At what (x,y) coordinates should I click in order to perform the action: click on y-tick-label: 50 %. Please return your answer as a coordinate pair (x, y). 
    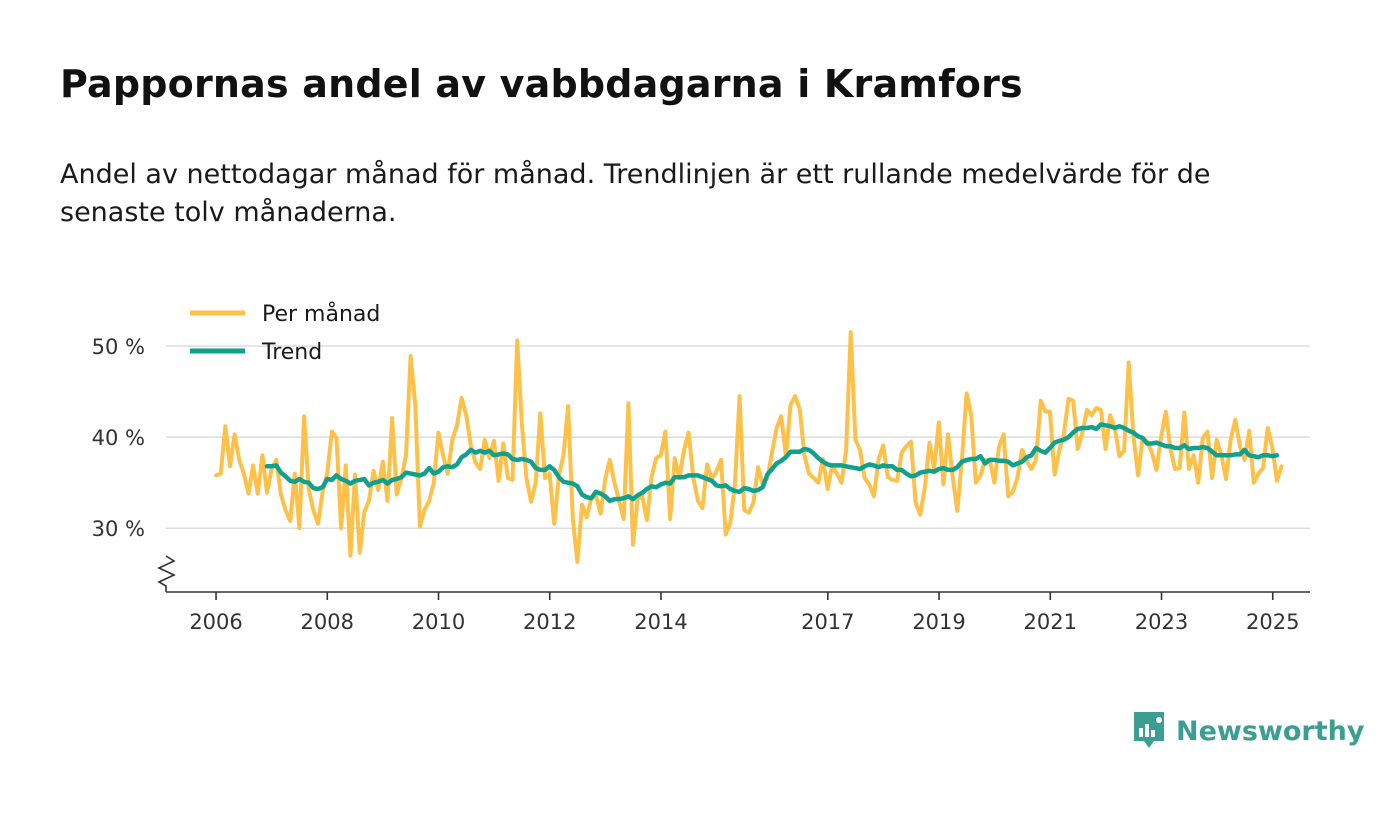
    Looking at the image, I should click on (118, 347).